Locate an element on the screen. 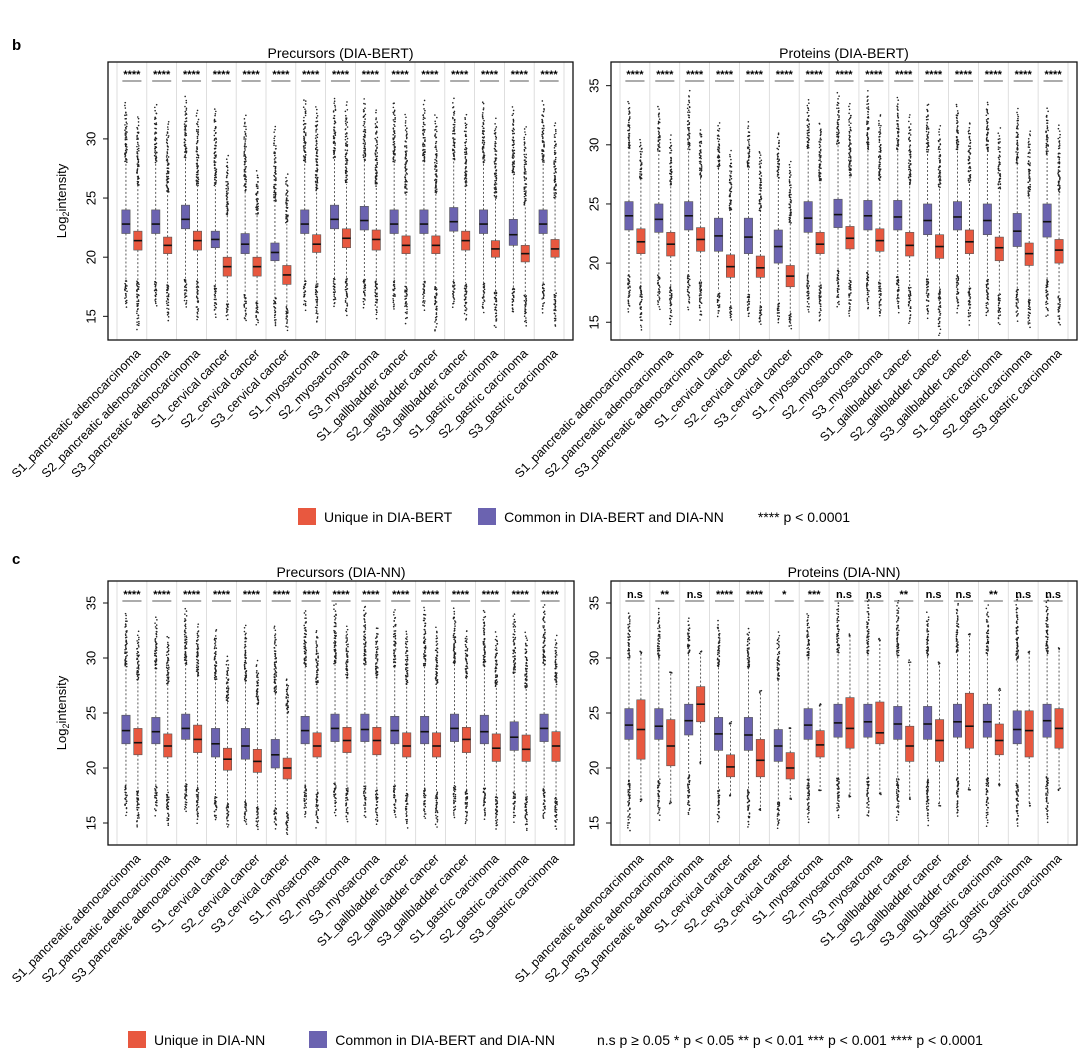 The image size is (1080, 1050). significance-label: **** is located at coordinates (281, 75).